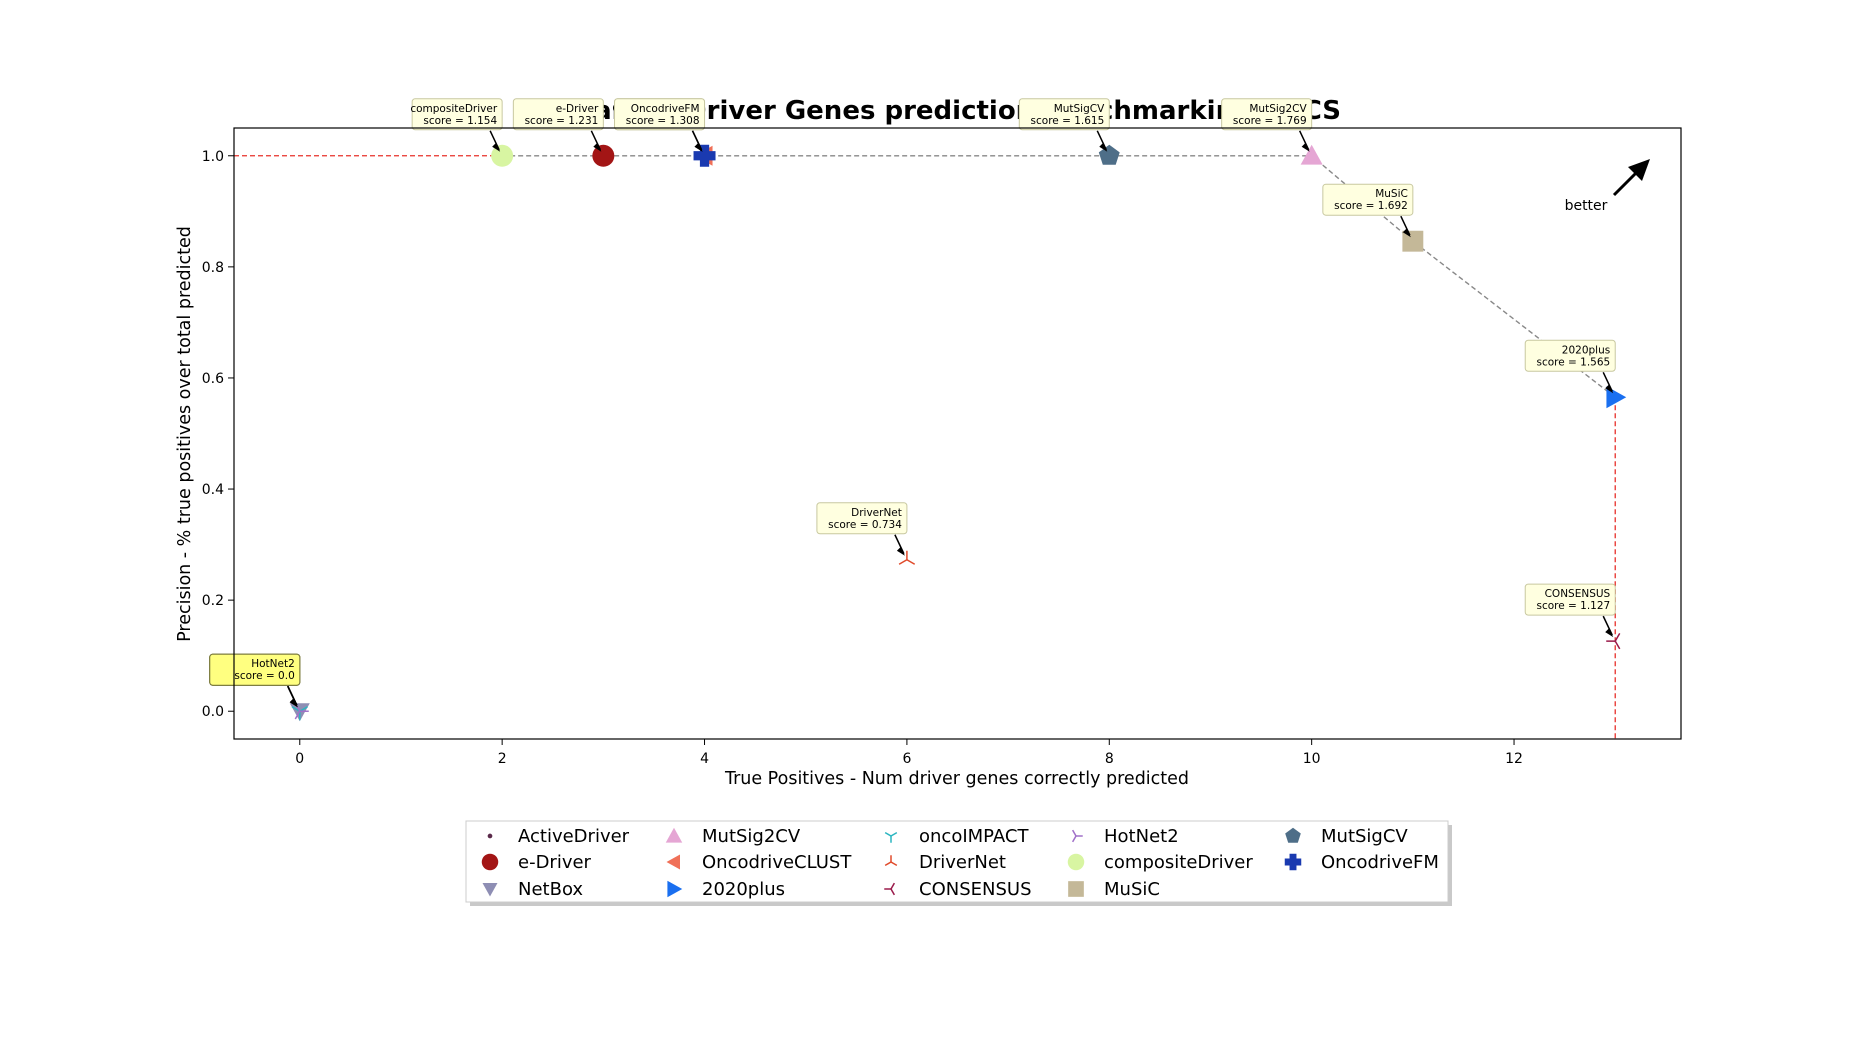 The image size is (1850, 1050). Describe the element at coordinates (1312, 759) in the screenshot. I see `x-tick-label-10: 10` at that location.